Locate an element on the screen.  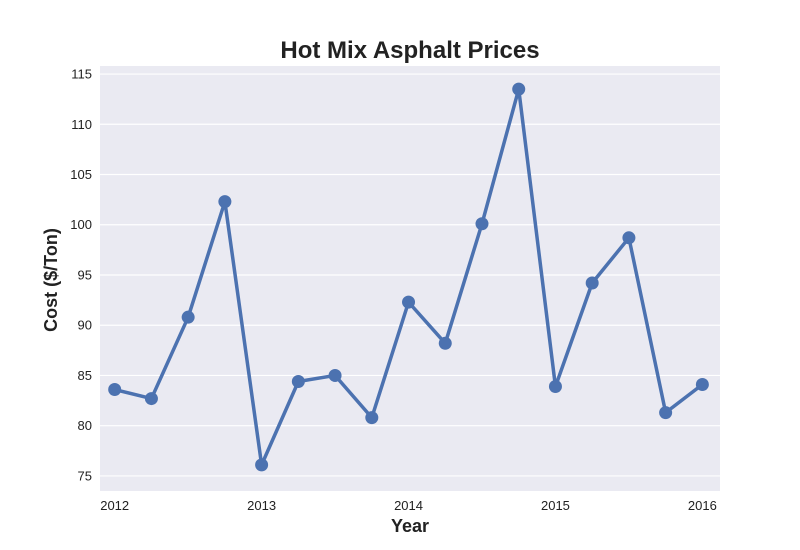
x-tick-label: 2016 is located at coordinates (702, 505).